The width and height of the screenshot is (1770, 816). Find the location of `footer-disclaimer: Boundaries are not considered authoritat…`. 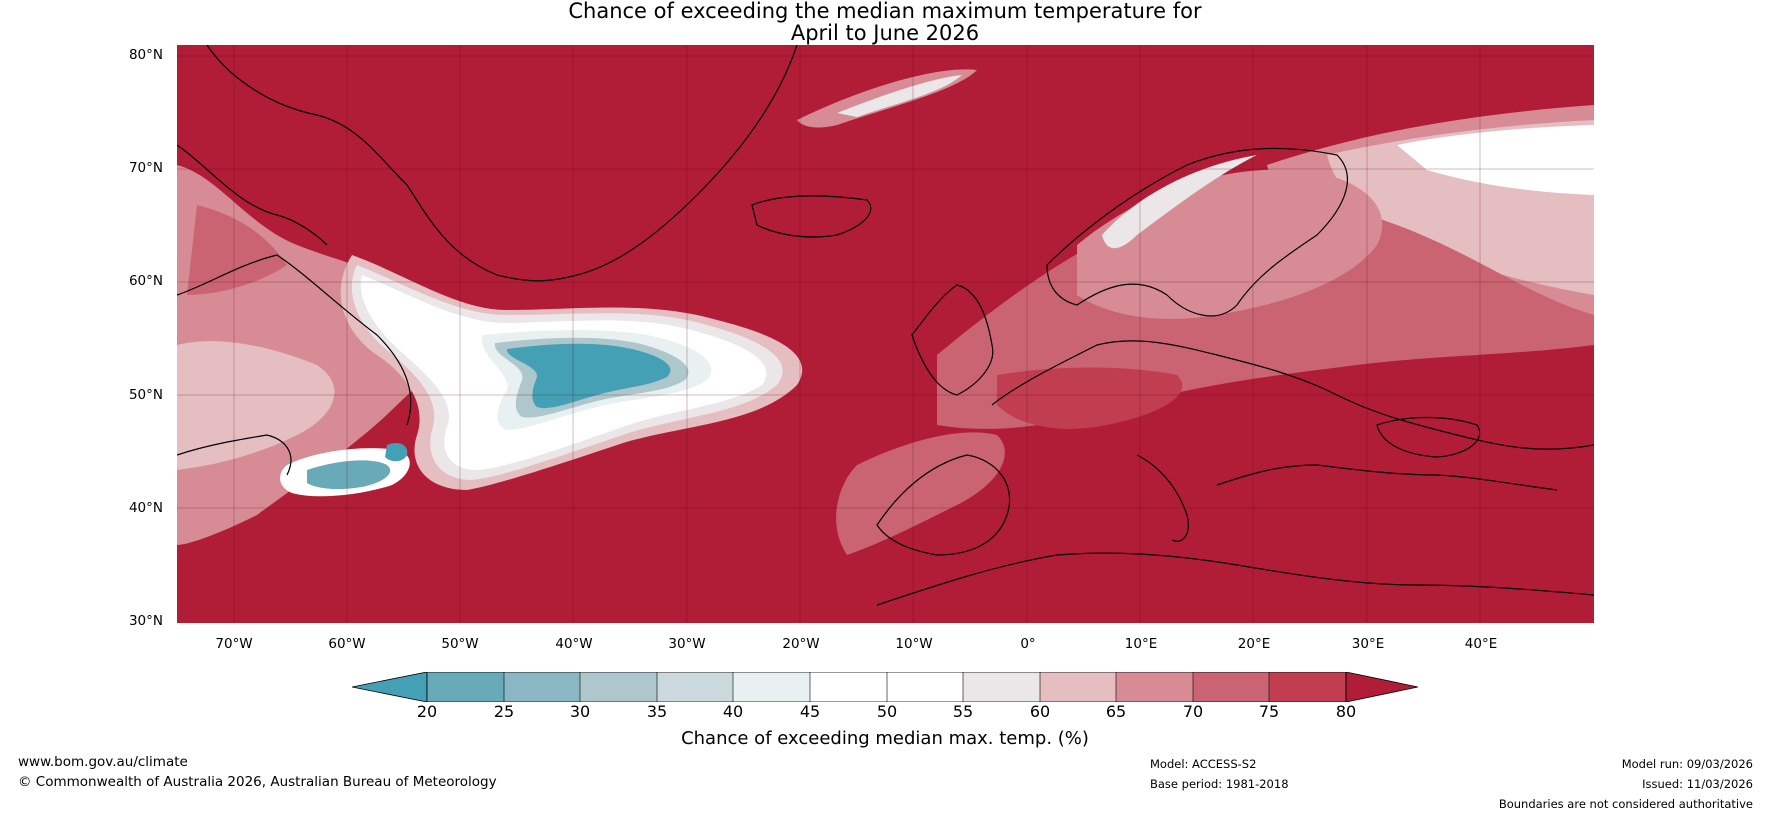

footer-disclaimer: Boundaries are not considered authoritat… is located at coordinates (1625, 804).